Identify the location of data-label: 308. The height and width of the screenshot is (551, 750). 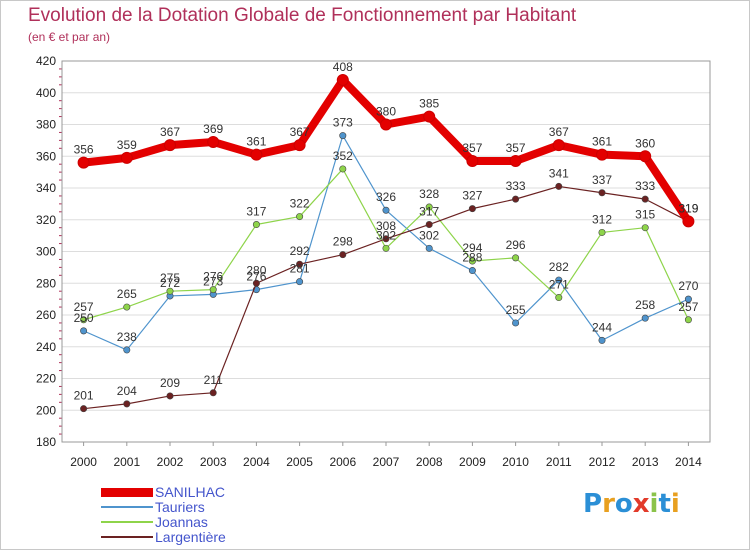
(386, 226).